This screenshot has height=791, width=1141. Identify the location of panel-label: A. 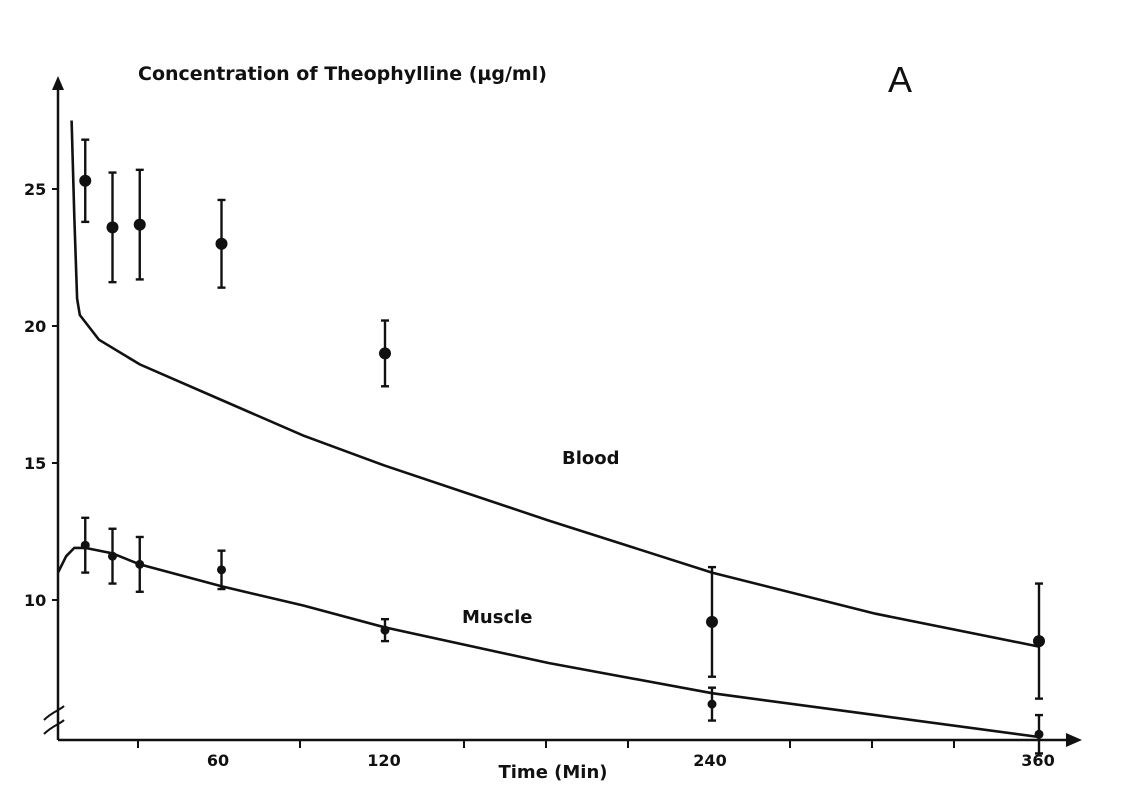
(900, 79).